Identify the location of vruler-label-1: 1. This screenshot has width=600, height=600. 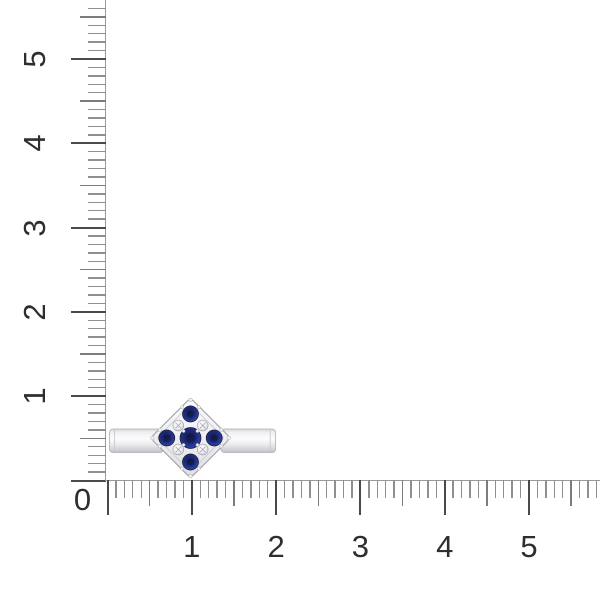
(34, 396).